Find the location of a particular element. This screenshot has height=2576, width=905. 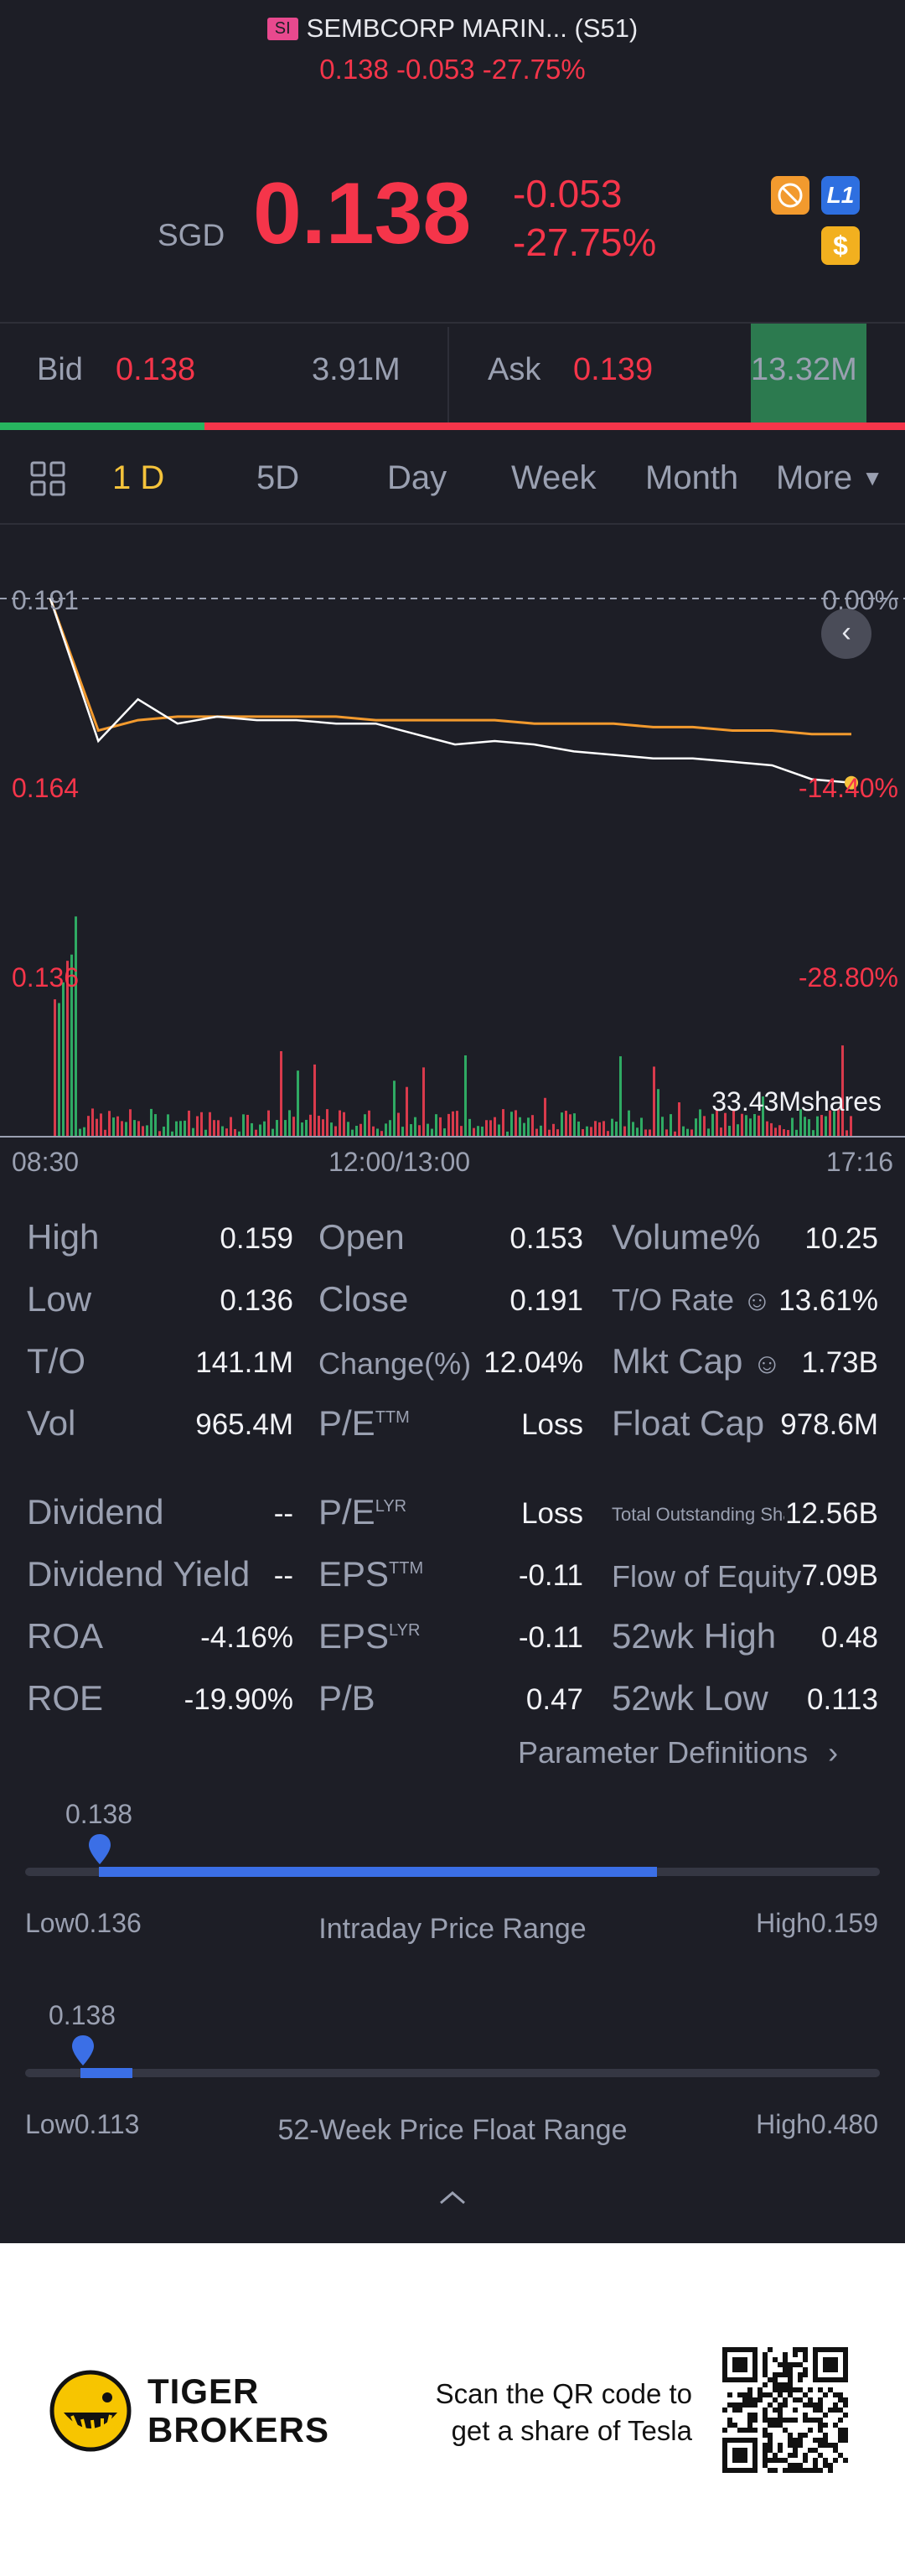

parameter-definitions-link: Parameter Definitions › is located at coordinates (678, 1752).